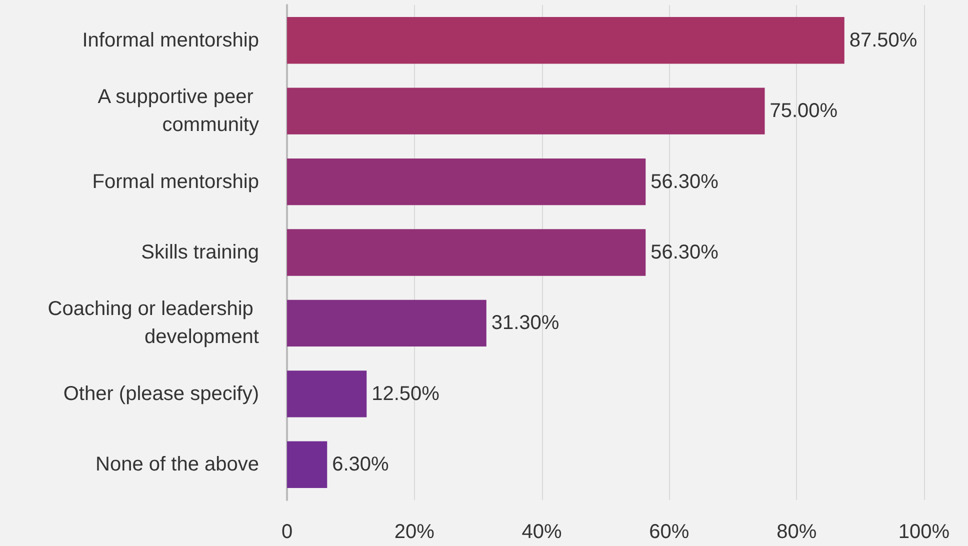 The width and height of the screenshot is (968, 546). I want to click on y-tick-label: Informal mentorship, so click(170, 40).